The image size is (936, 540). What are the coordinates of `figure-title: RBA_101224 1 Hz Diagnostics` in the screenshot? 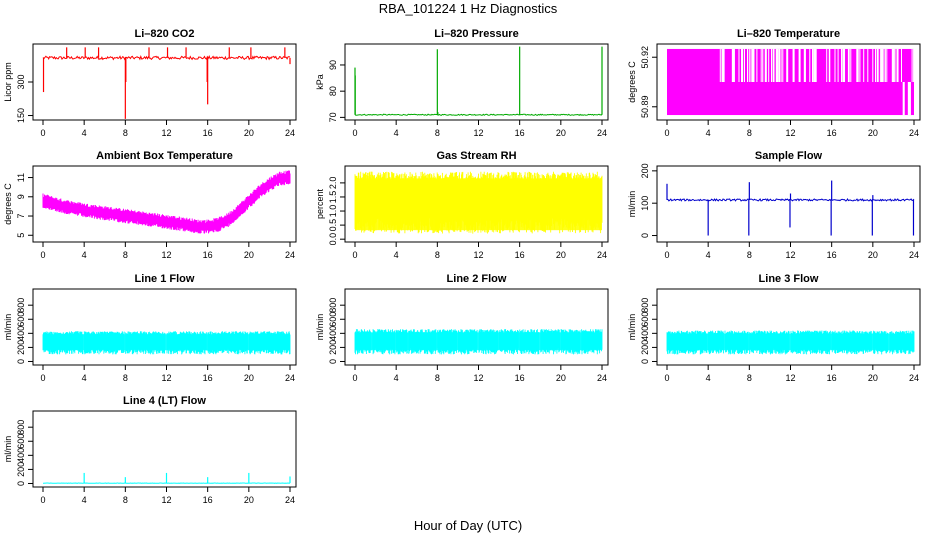 It's located at (468, 8).